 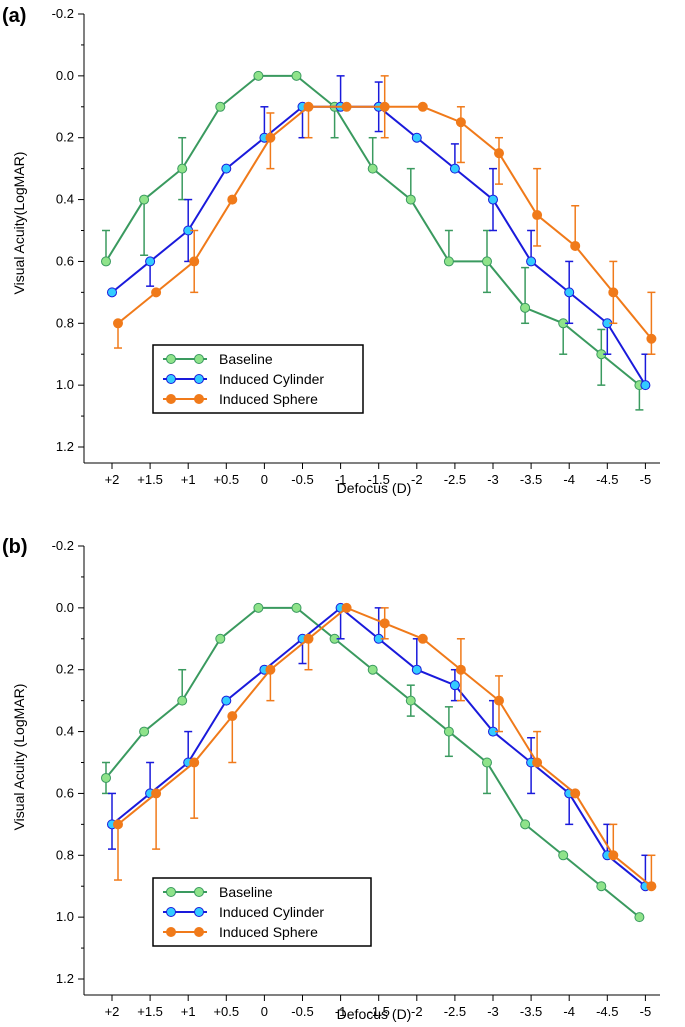 I want to click on x-tick-label: -3.5, so click(x=531, y=479).